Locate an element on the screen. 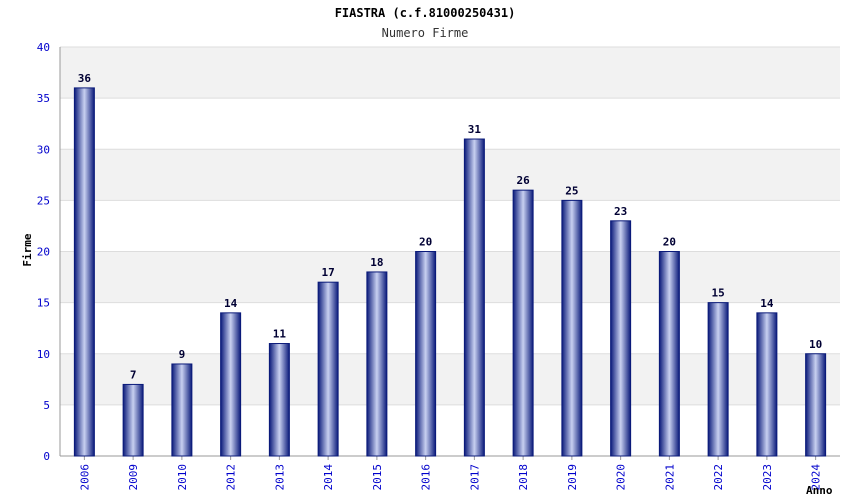 The width and height of the screenshot is (850, 500). x-tick-label: 2010 is located at coordinates (182, 477).